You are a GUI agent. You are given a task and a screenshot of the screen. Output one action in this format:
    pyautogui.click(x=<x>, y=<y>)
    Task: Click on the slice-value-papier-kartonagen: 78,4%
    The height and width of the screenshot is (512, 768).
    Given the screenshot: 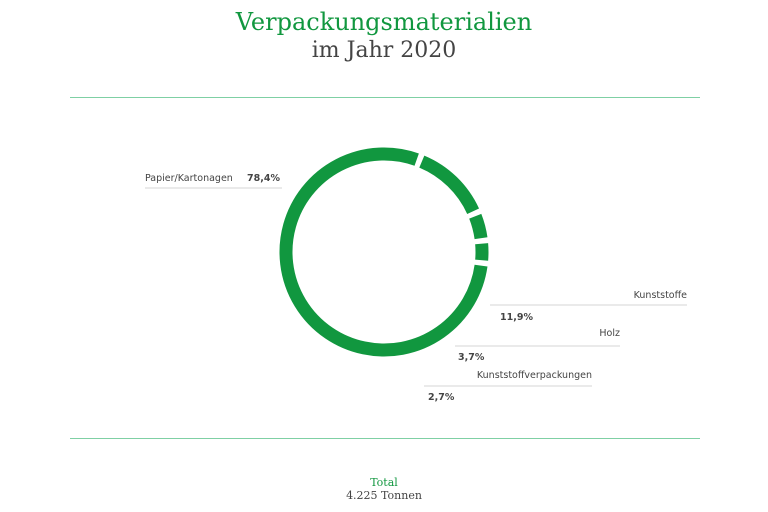 What is the action you would take?
    pyautogui.click(x=263, y=178)
    